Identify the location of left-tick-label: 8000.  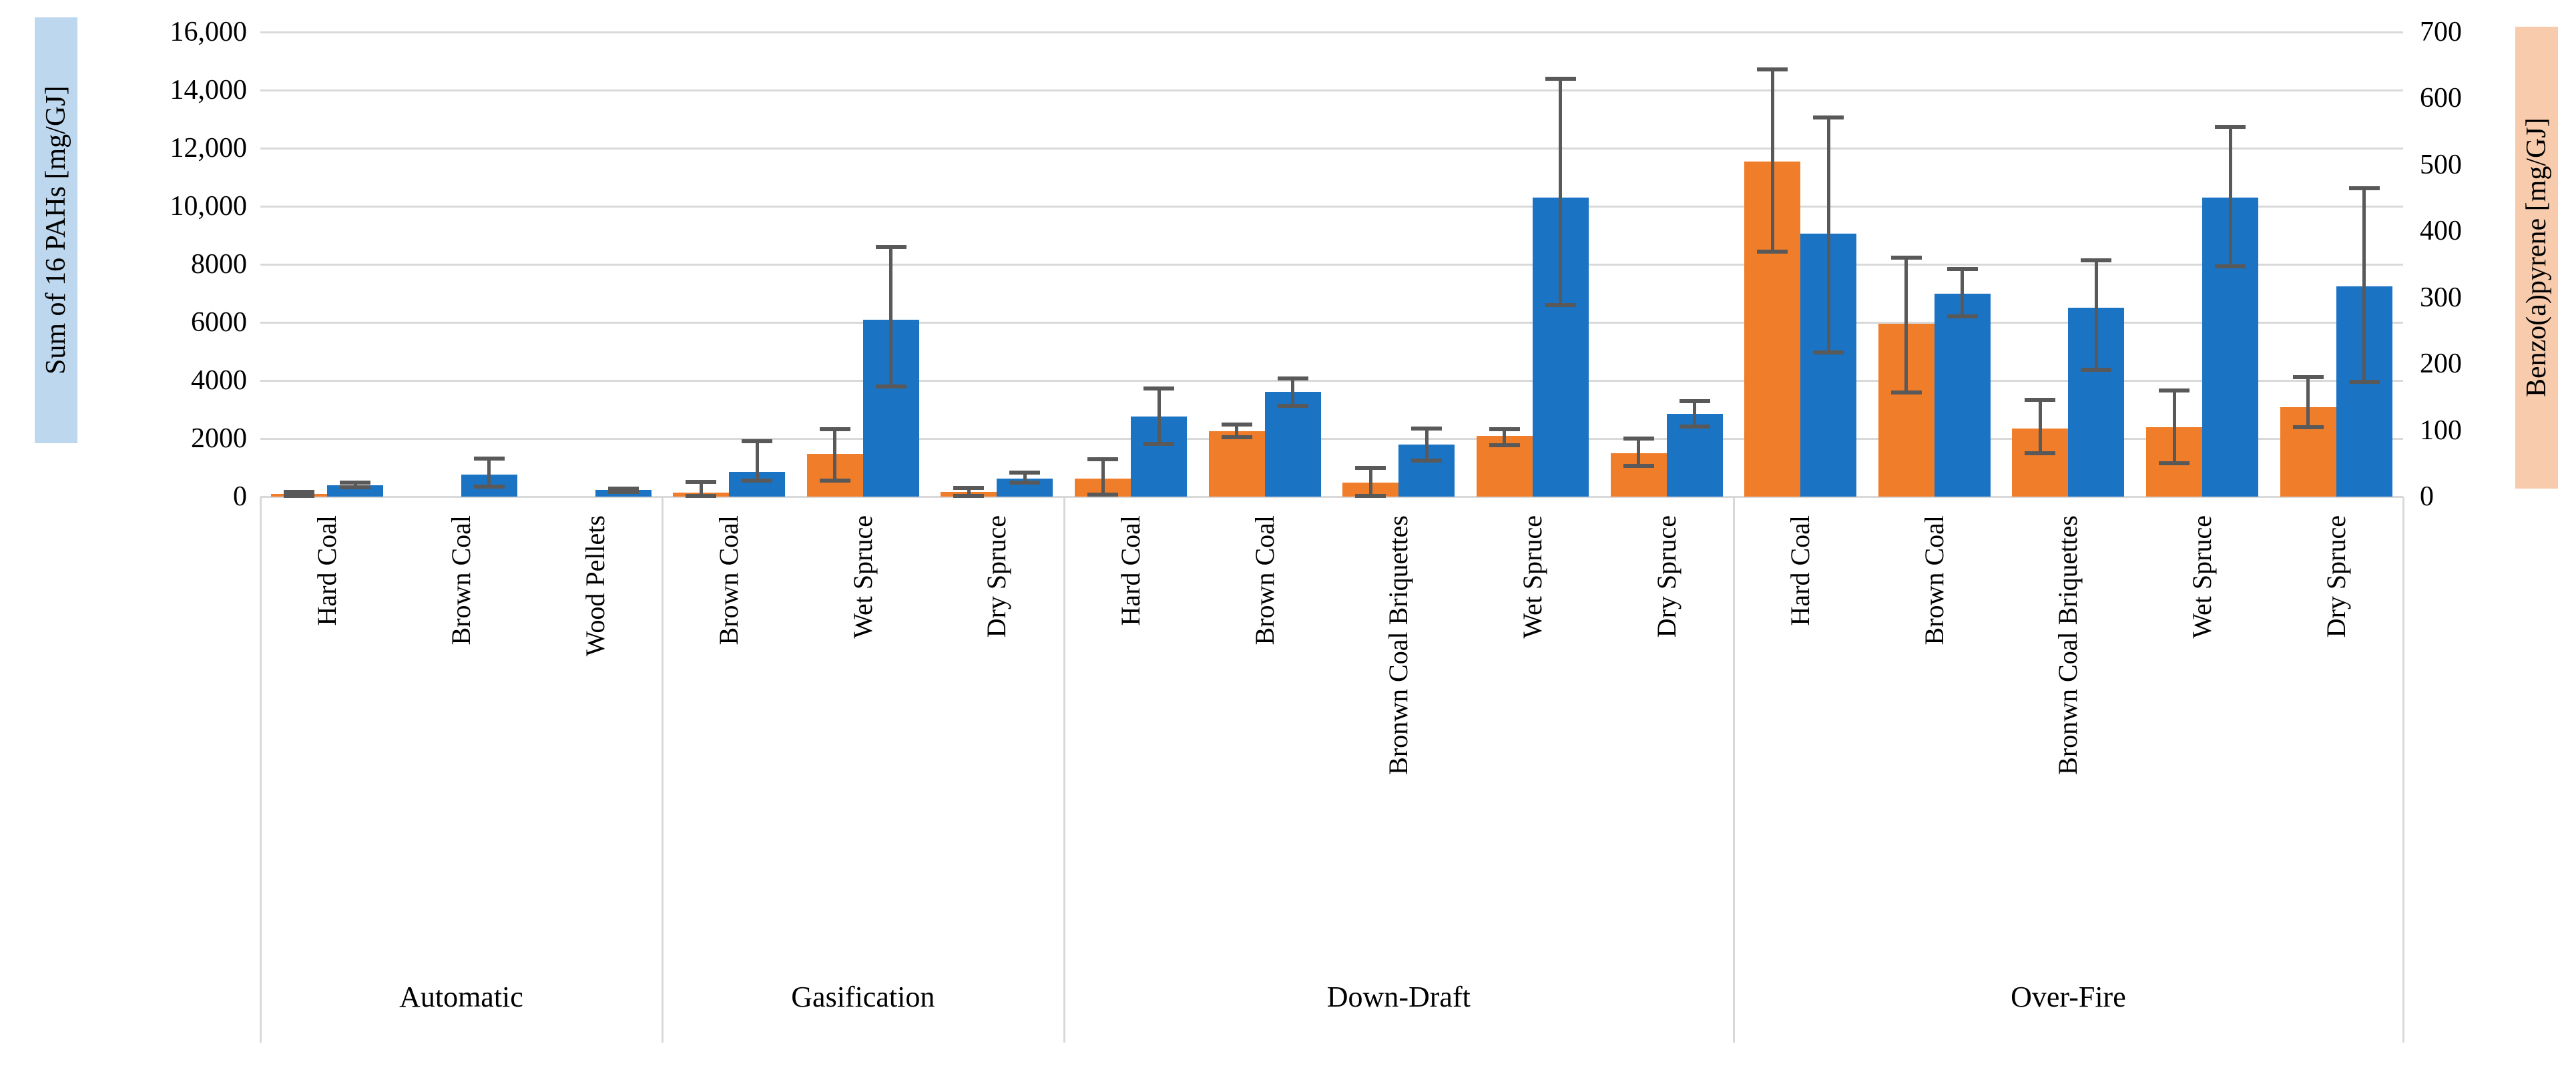
(219, 264).